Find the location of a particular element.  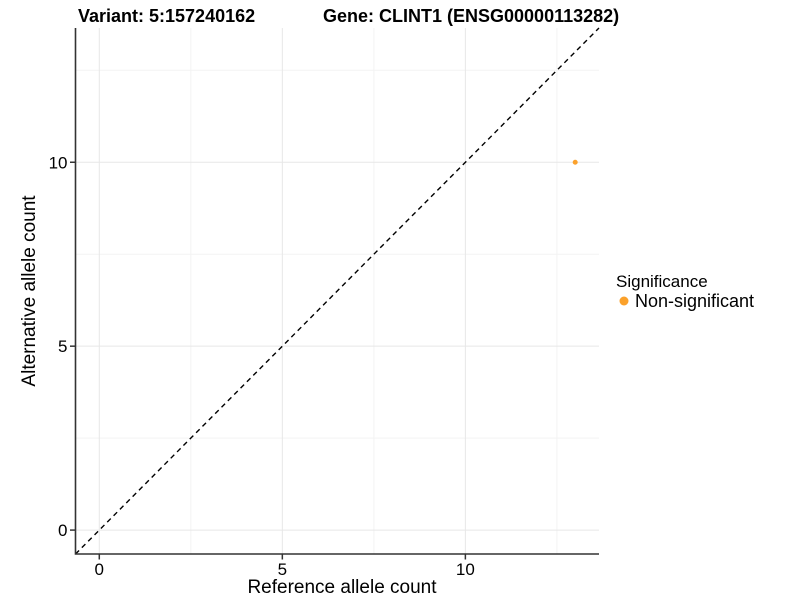

y-tick-label: 10 is located at coordinates (58, 162).